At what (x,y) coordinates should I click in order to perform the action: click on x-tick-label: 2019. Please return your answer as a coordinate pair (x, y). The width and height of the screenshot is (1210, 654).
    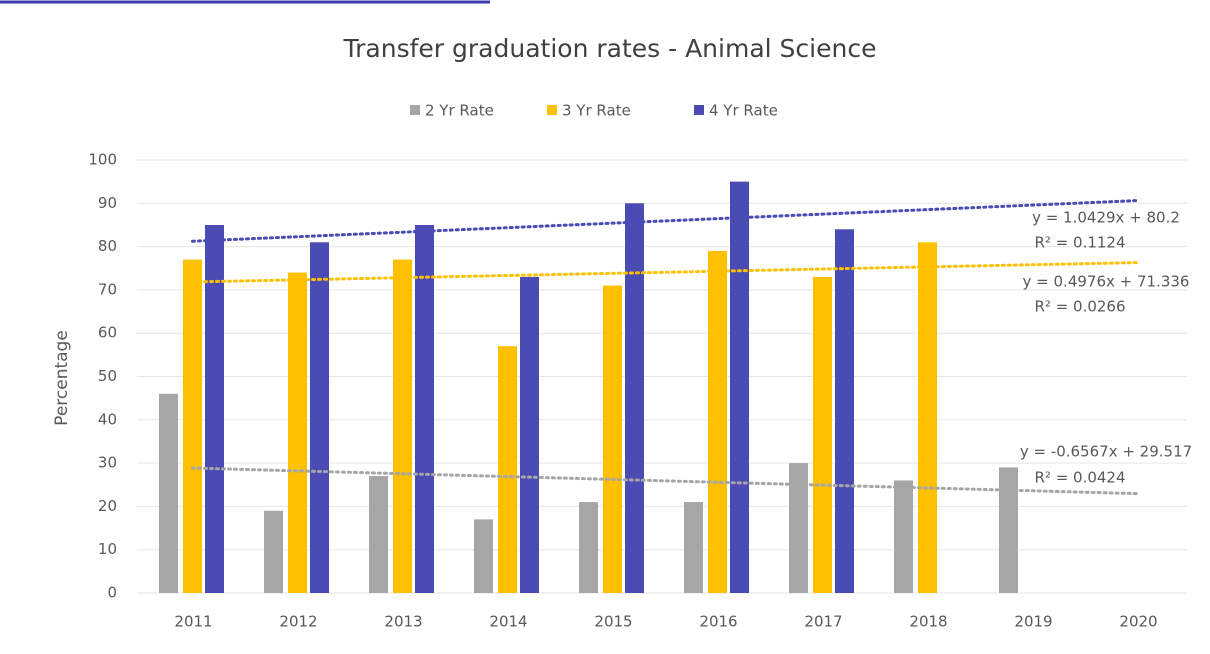
    Looking at the image, I should click on (1033, 622).